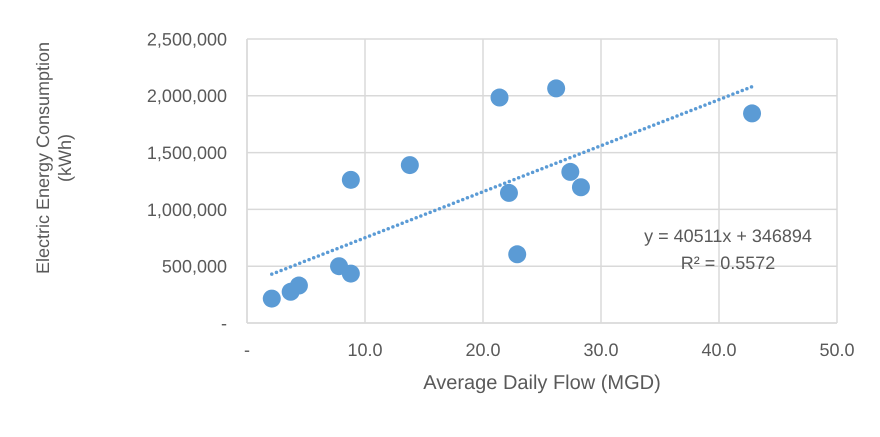 This screenshot has width=880, height=437. What do you see at coordinates (186, 96) in the screenshot?
I see `y-tick-label: 2,000,000` at bounding box center [186, 96].